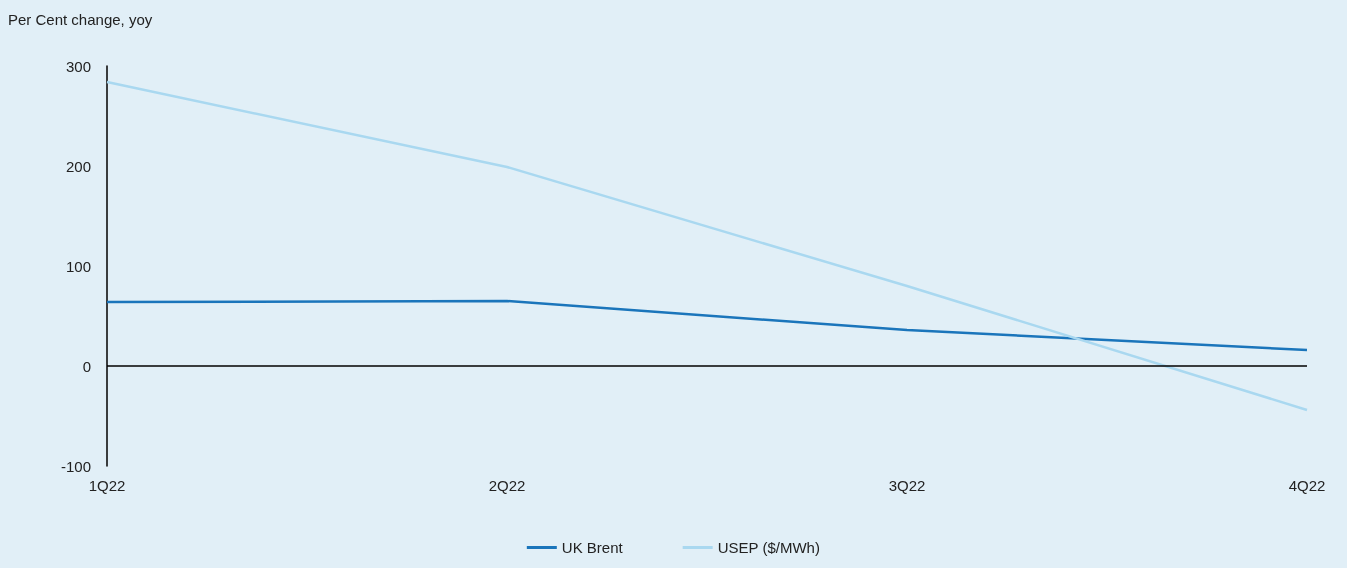 Image resolution: width=1347 pixels, height=568 pixels. I want to click on line-series, so click(707, 325).